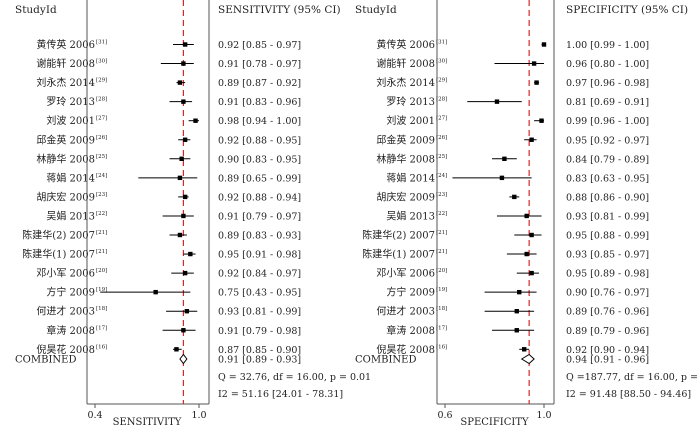  What do you see at coordinates (607, 293) in the screenshot?
I see `ci-text: 0.90 [0.76 - 0.97]` at bounding box center [607, 293].